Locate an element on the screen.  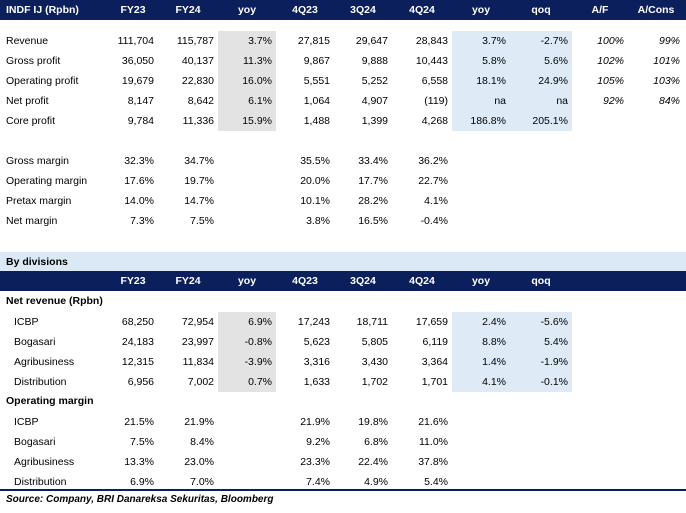
table-cell: 6.1% is located at coordinates (247, 101).